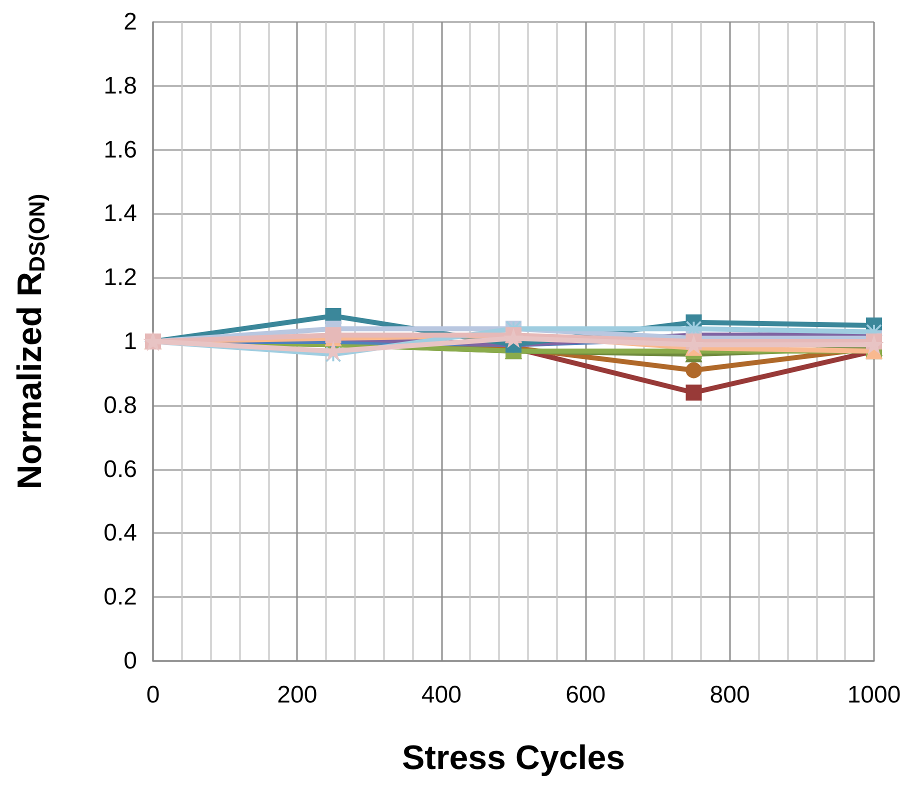  Describe the element at coordinates (153, 695) in the screenshot. I see `x-tick-label: 0` at that location.